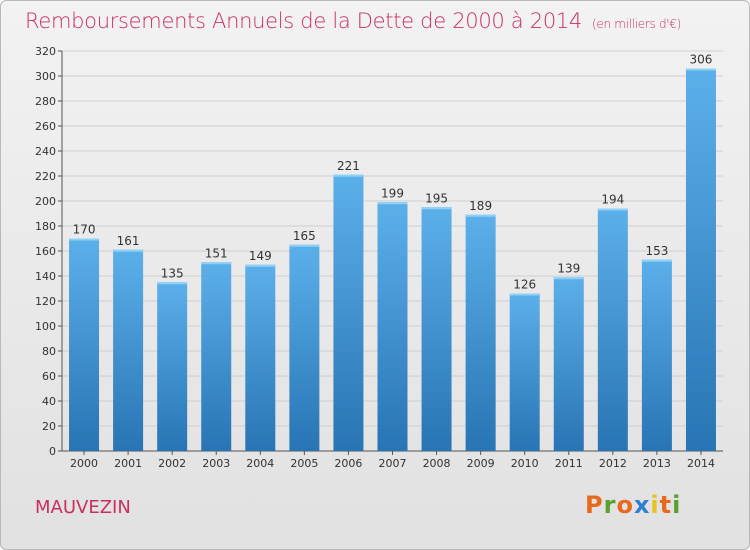 The width and height of the screenshot is (750, 550). Describe the element at coordinates (613, 463) in the screenshot. I see `x-tick-label: 2012` at that location.